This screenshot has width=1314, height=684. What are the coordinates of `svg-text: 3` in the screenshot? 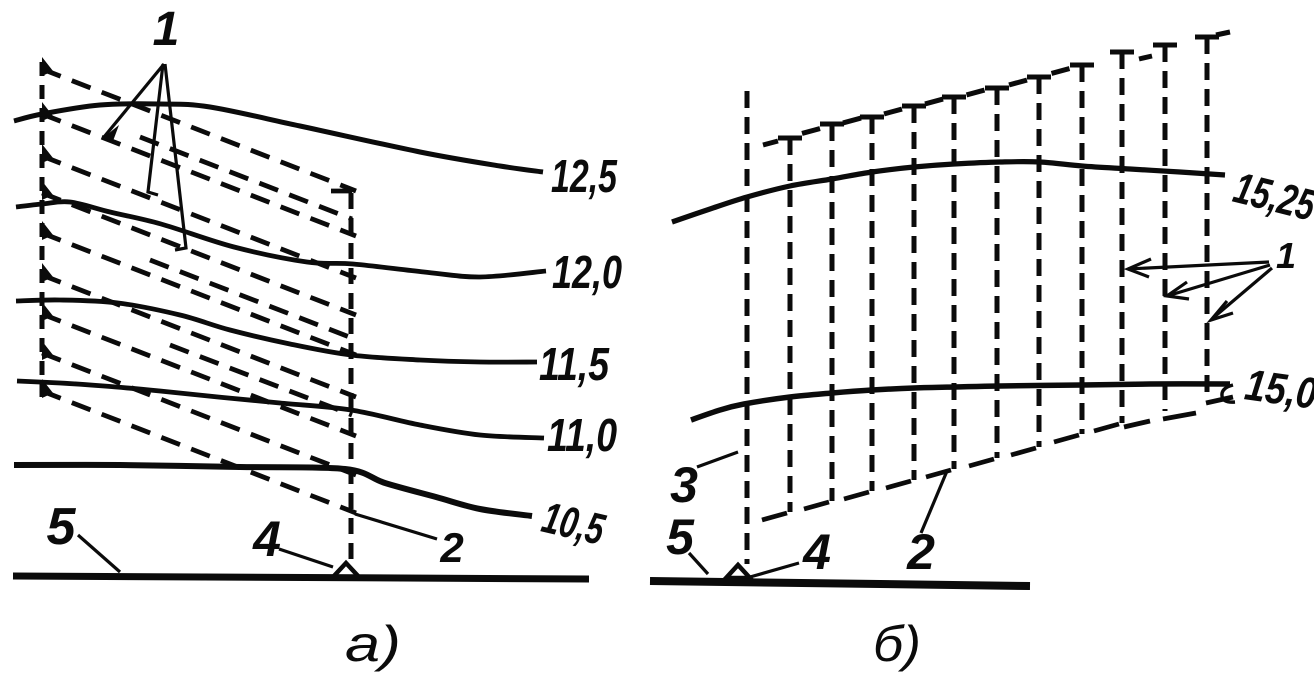 It's located at (684, 485).